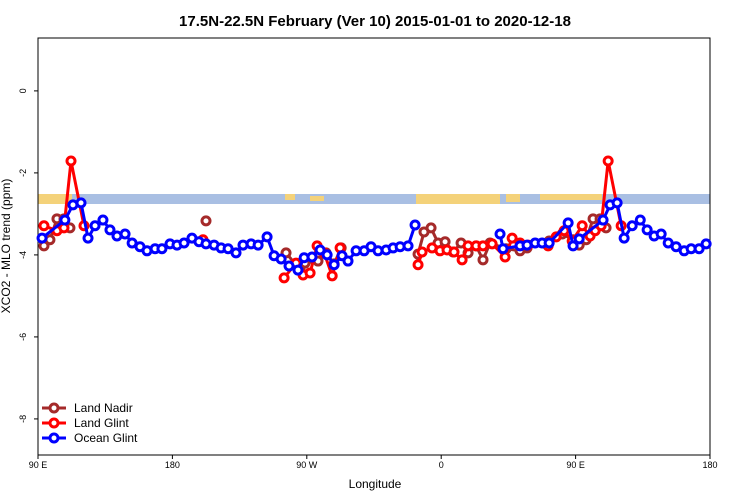 The height and width of the screenshot is (500, 750). Describe the element at coordinates (103, 408) in the screenshot. I see `legend-label: Land Nadir` at that location.